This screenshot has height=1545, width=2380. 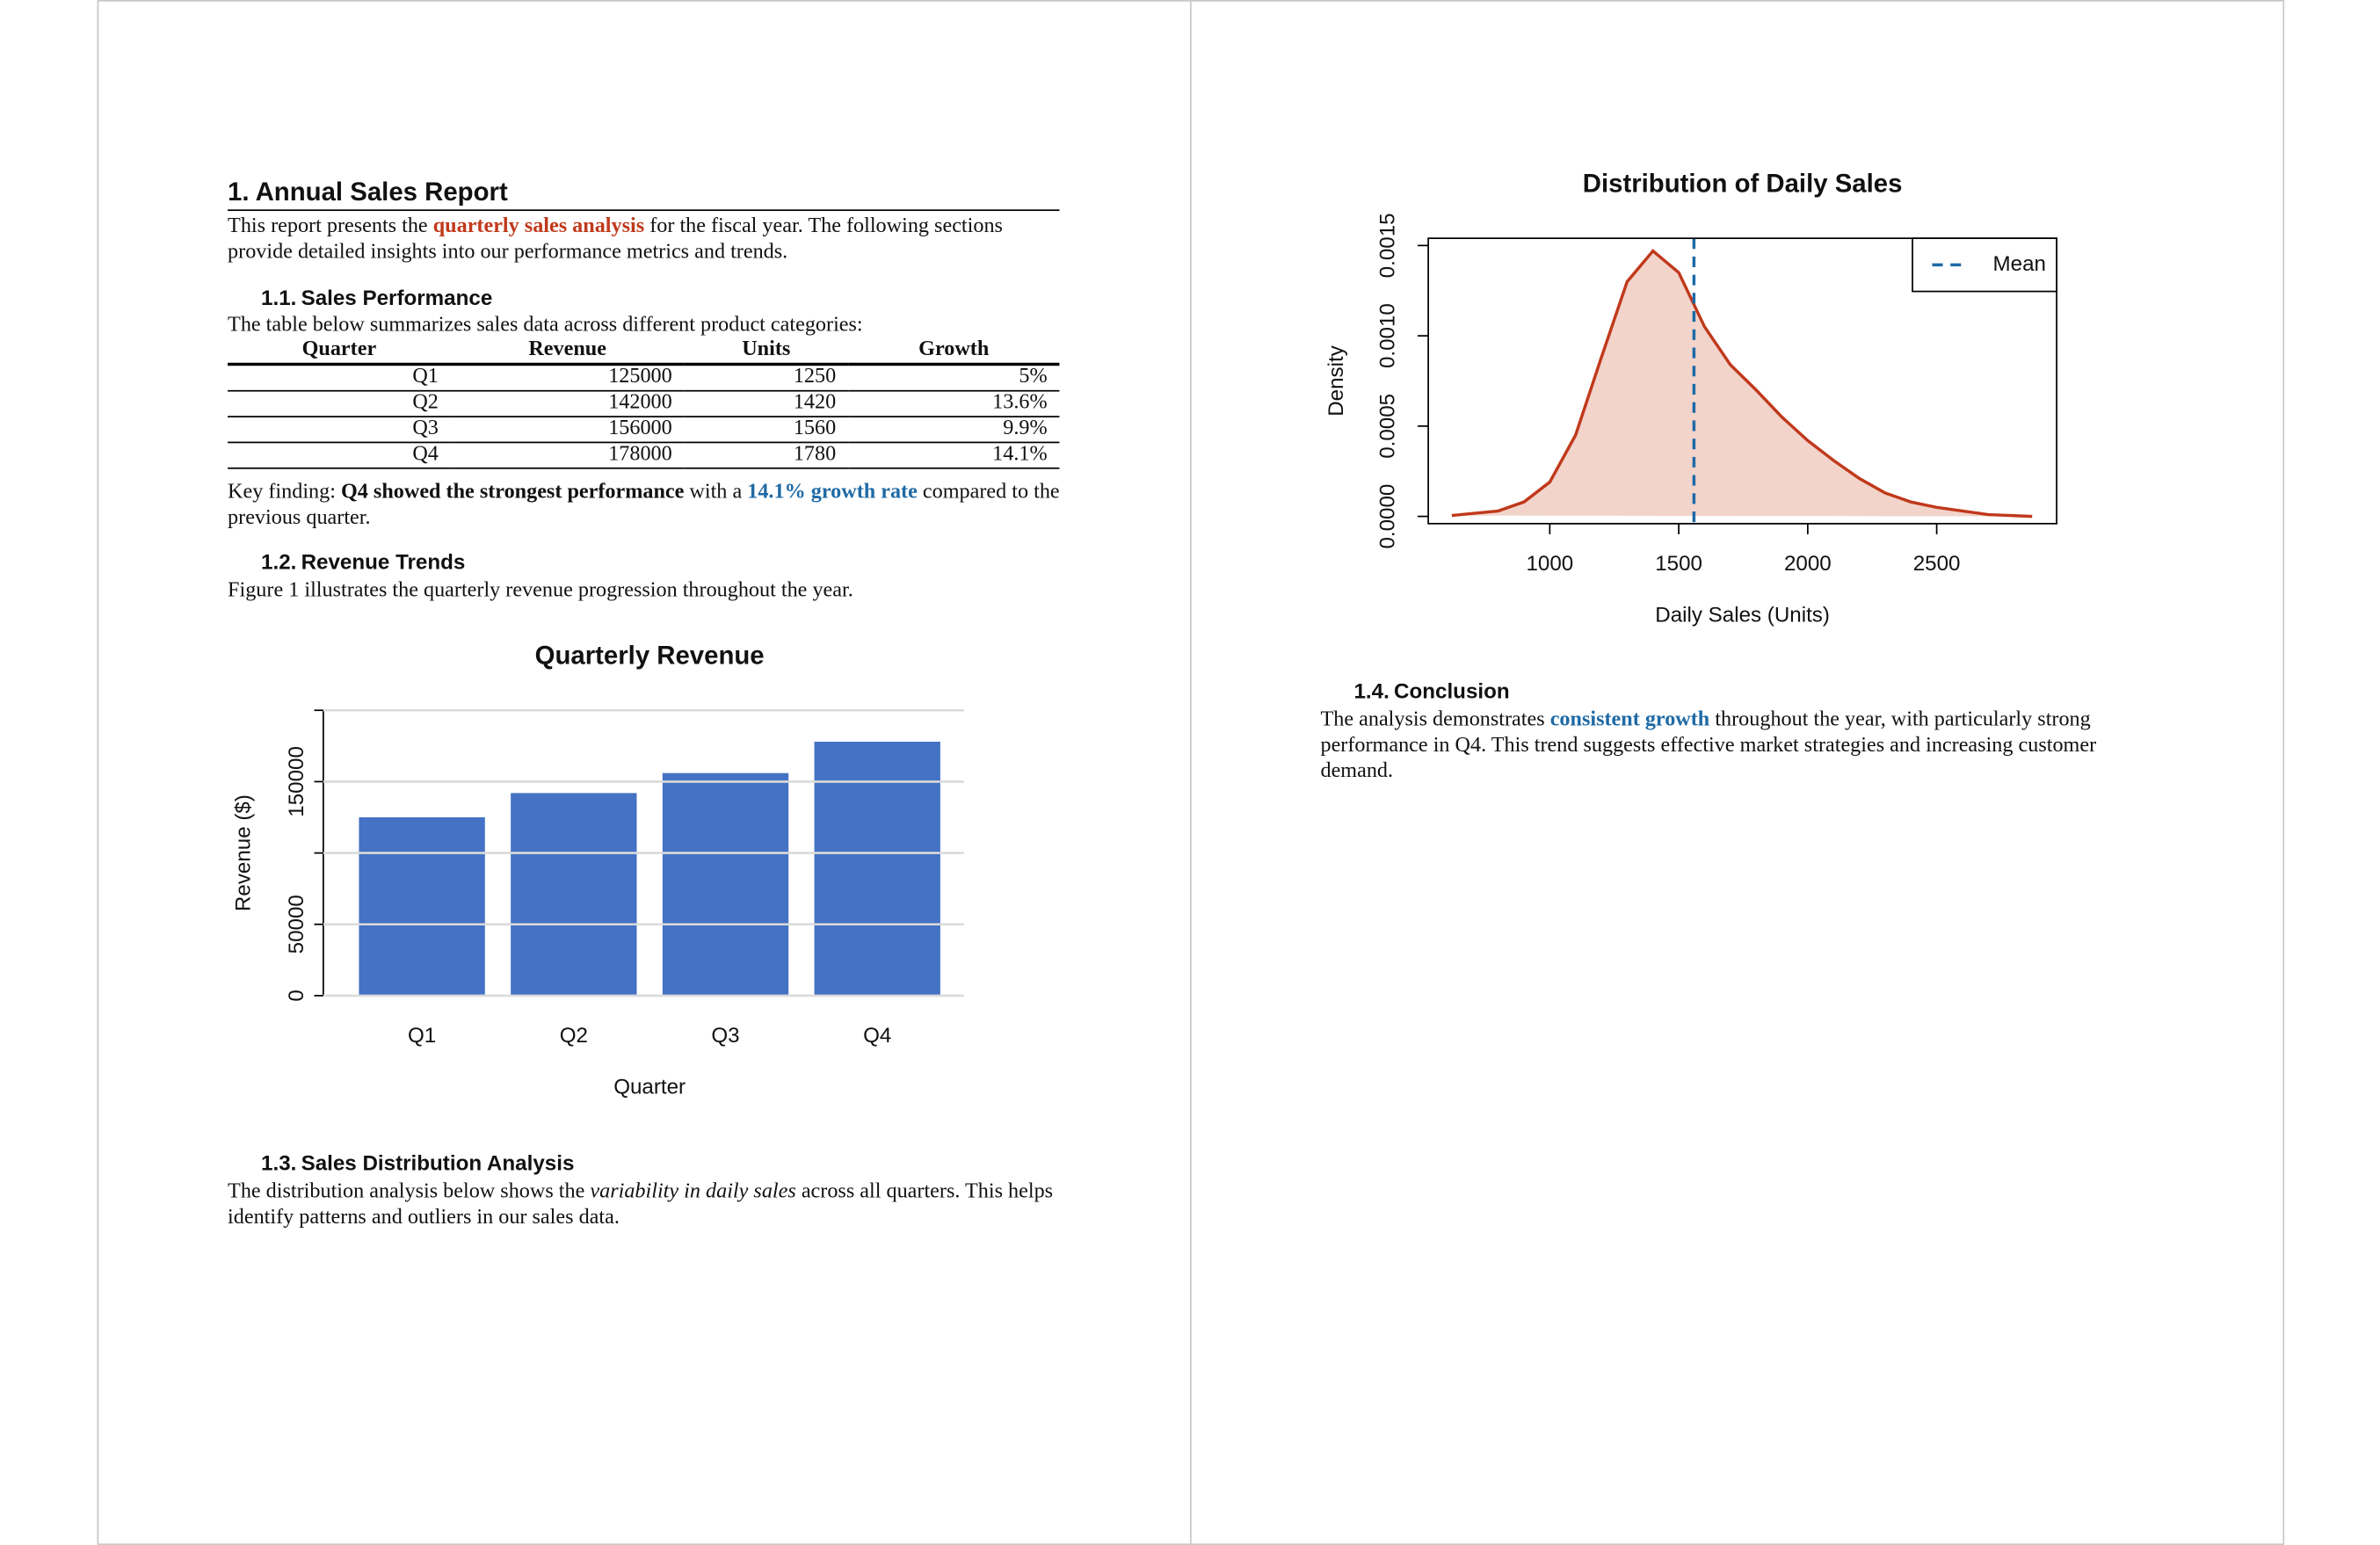 What do you see at coordinates (1678, 564) in the screenshot?
I see `x-tick-label: 1500` at bounding box center [1678, 564].